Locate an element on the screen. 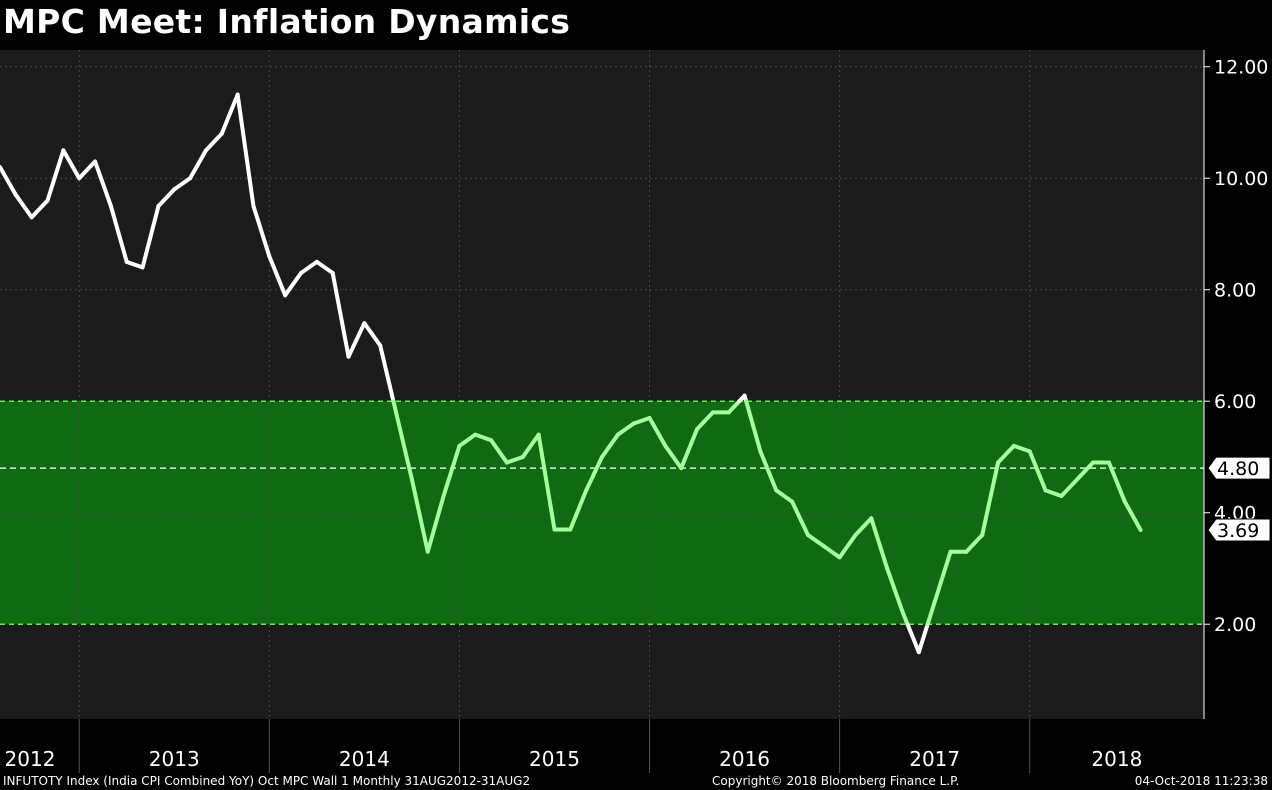 The width and height of the screenshot is (1272, 790). x-tick-label: 2018 is located at coordinates (1116, 759).